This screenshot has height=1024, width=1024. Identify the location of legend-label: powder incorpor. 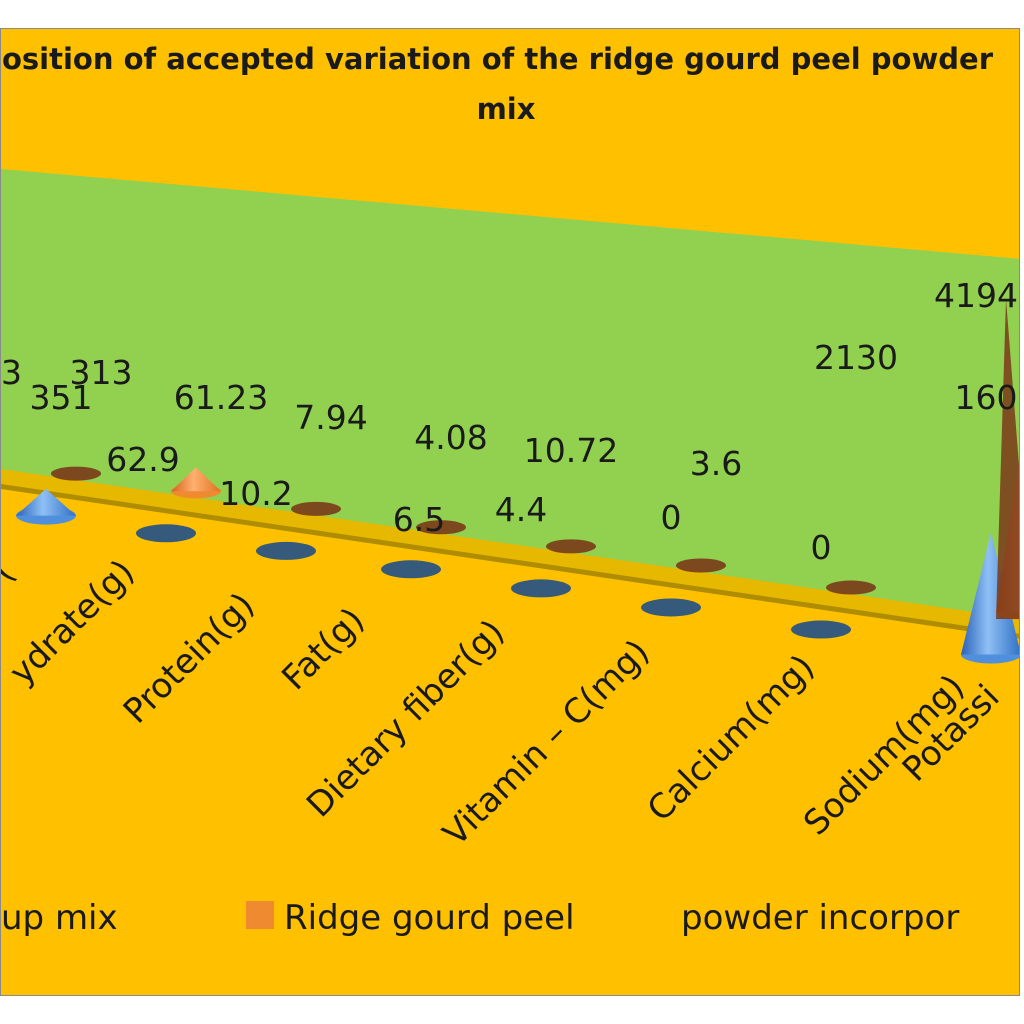
(820, 918).